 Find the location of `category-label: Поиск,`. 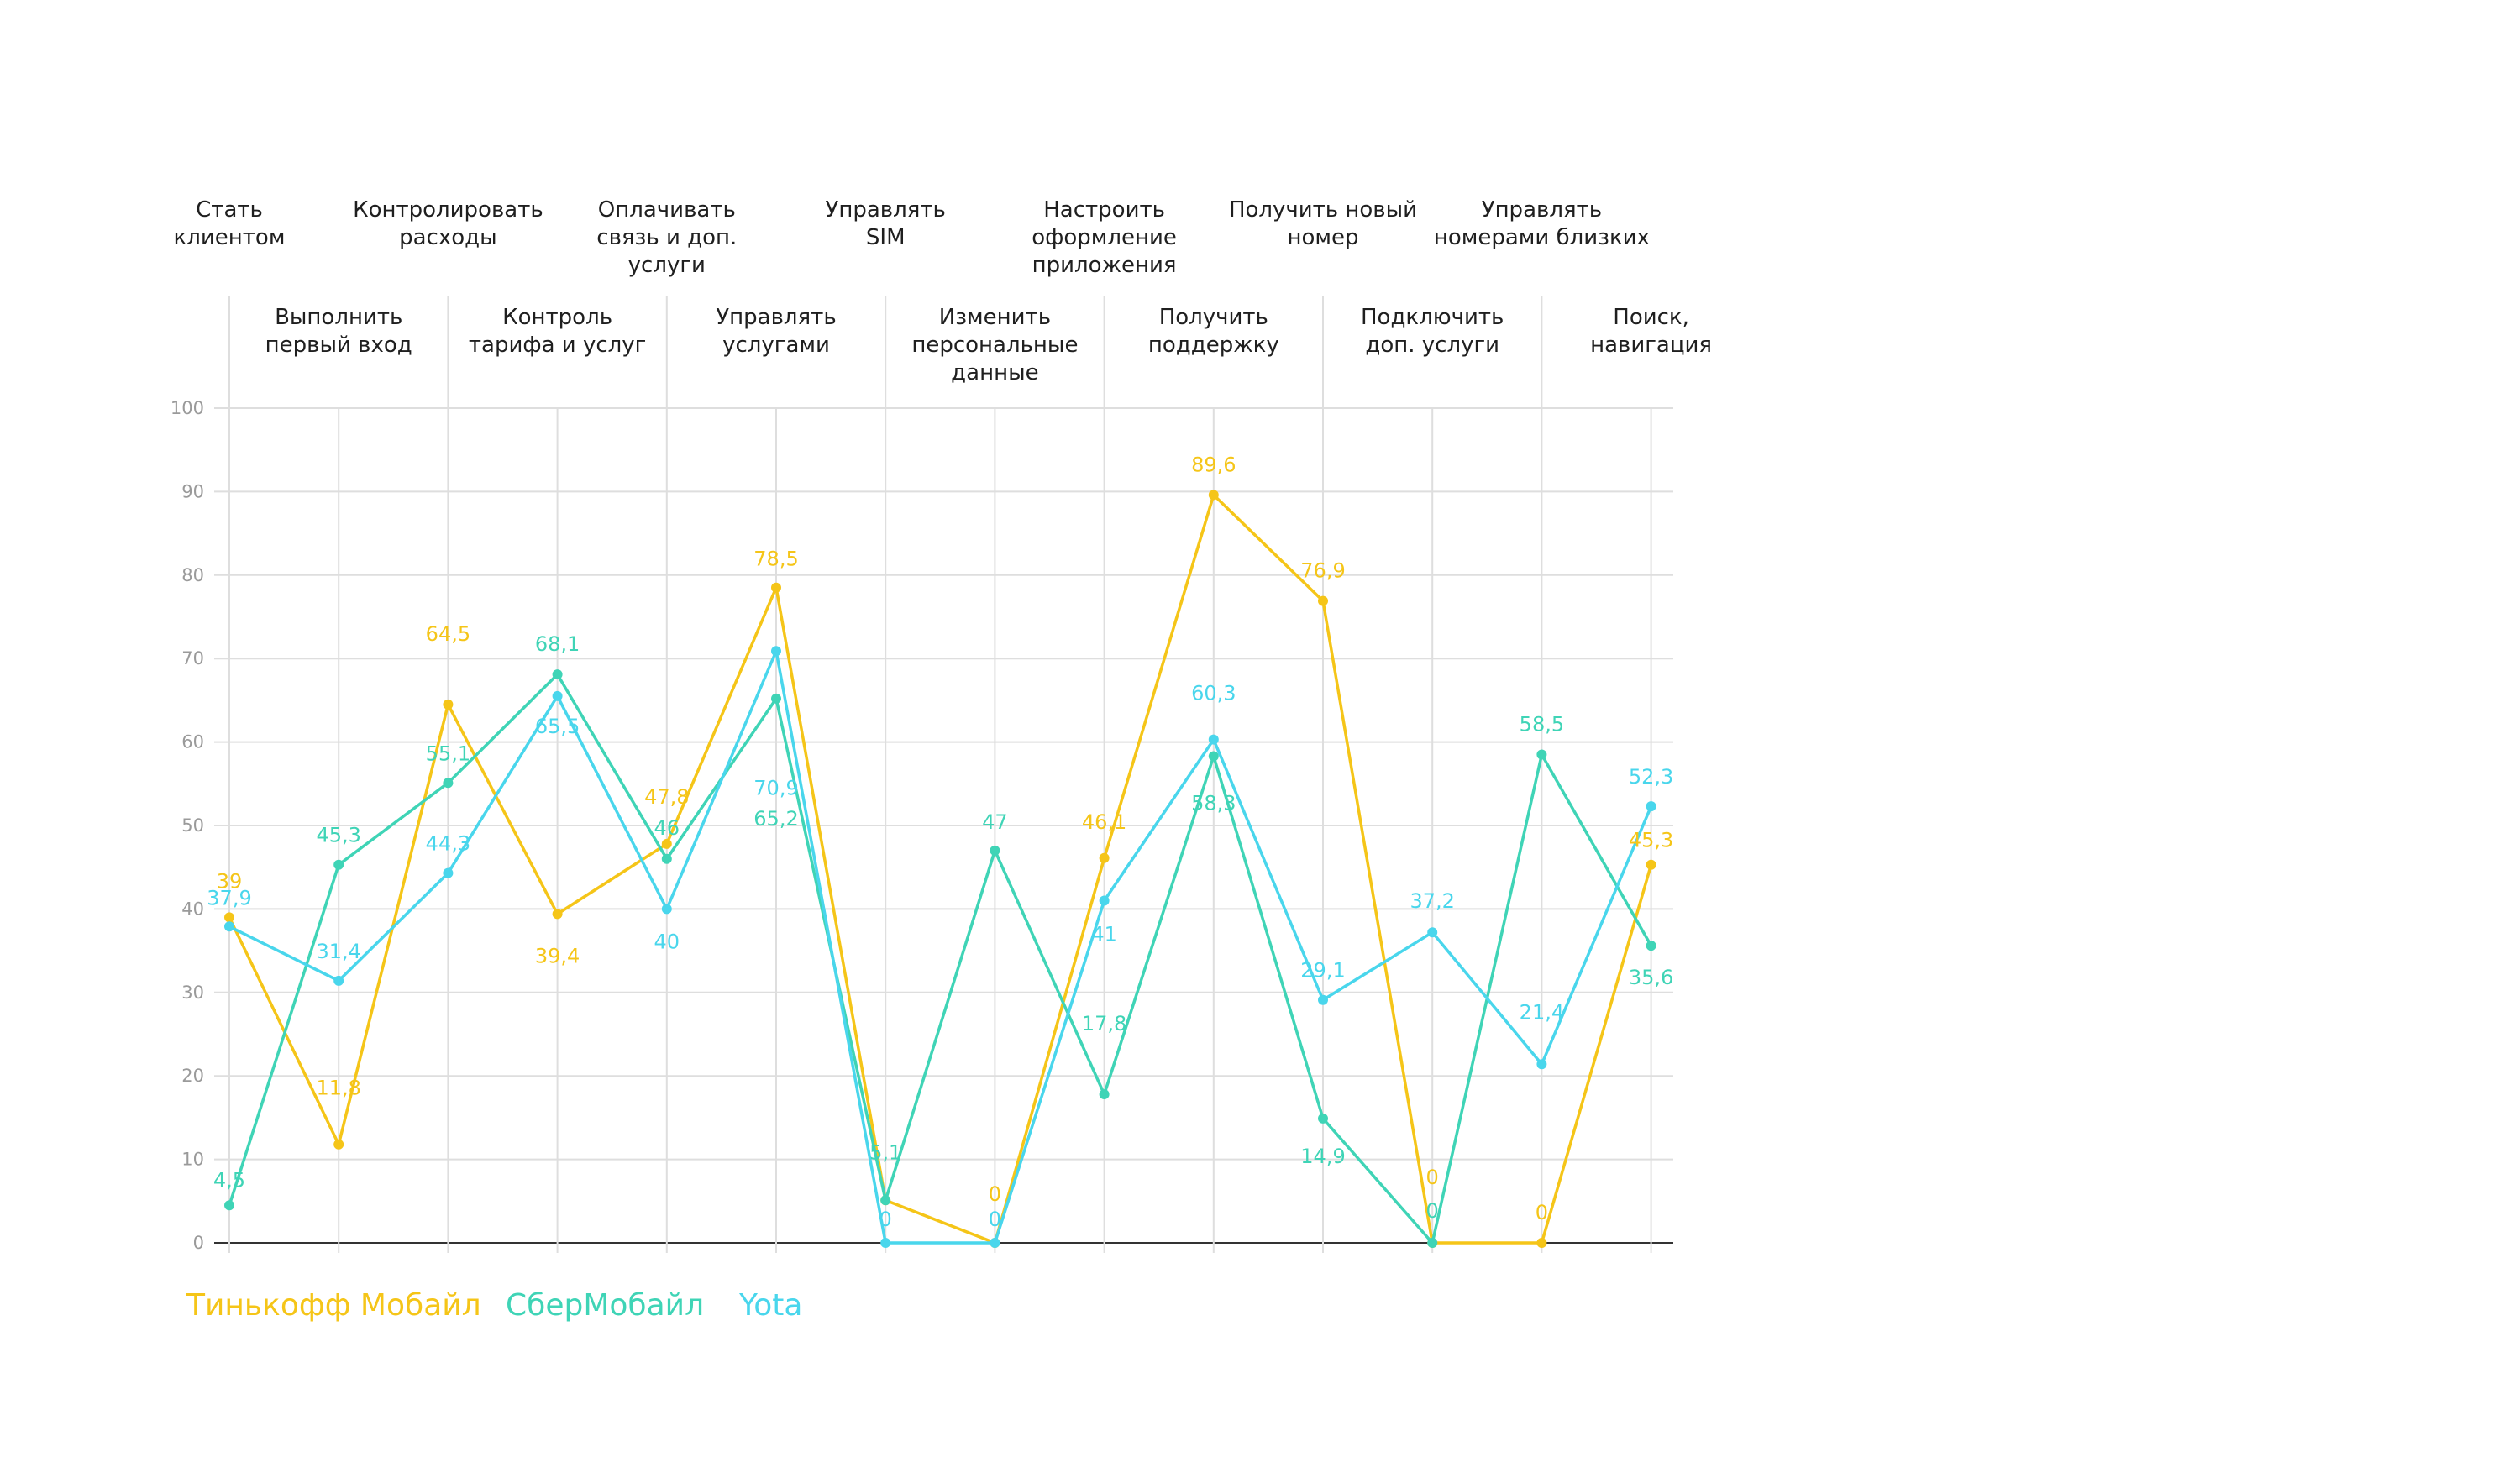

category-label: Поиск, is located at coordinates (1651, 317).